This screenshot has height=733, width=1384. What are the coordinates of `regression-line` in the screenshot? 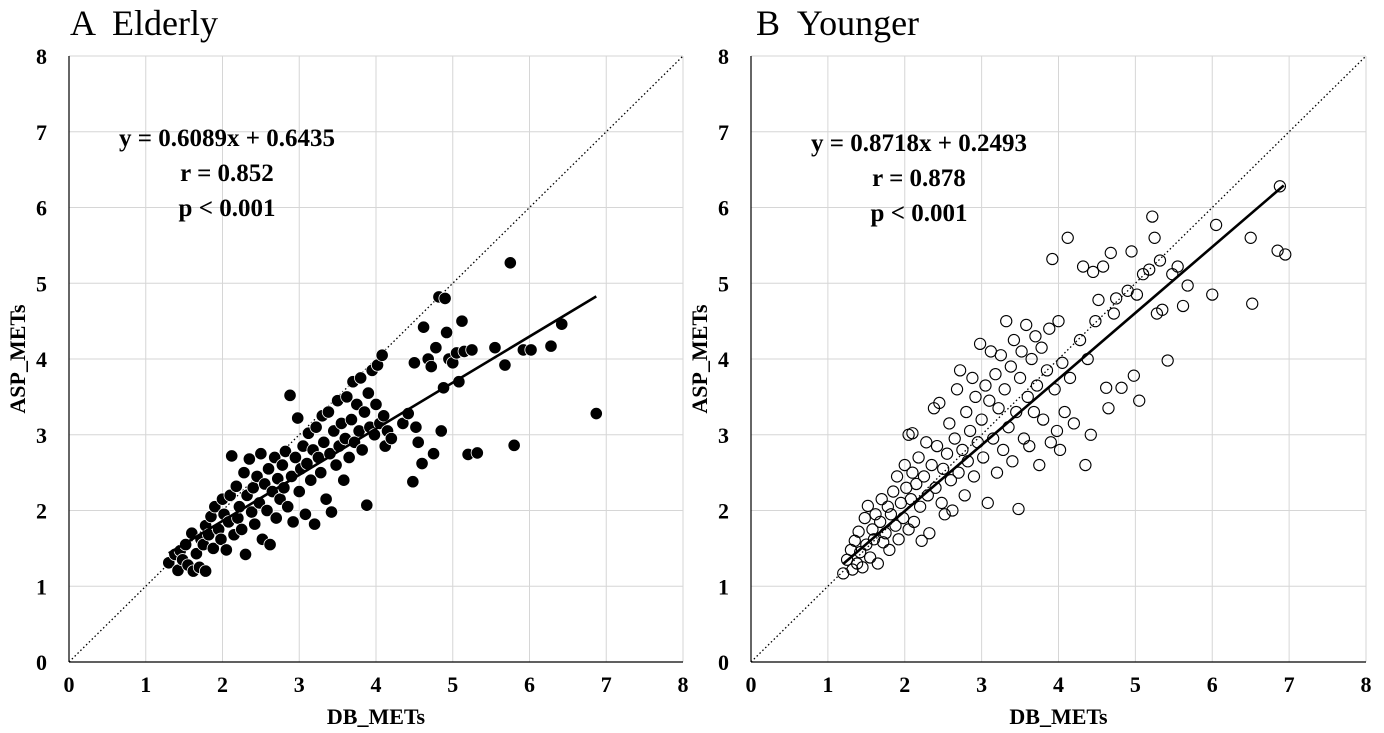 It's located at (382, 425).